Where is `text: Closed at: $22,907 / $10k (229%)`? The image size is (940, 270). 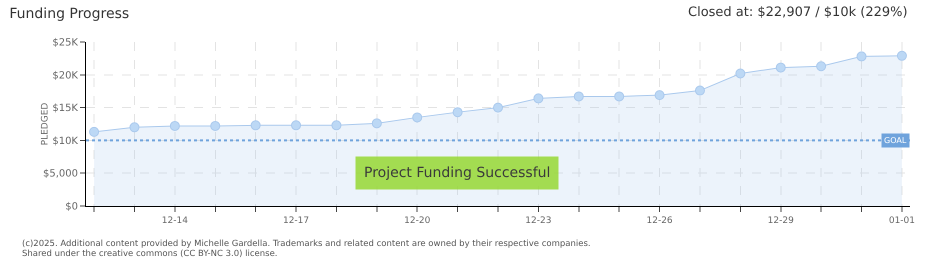
text: Closed at: $22,907 / $10k (229%) is located at coordinates (798, 12).